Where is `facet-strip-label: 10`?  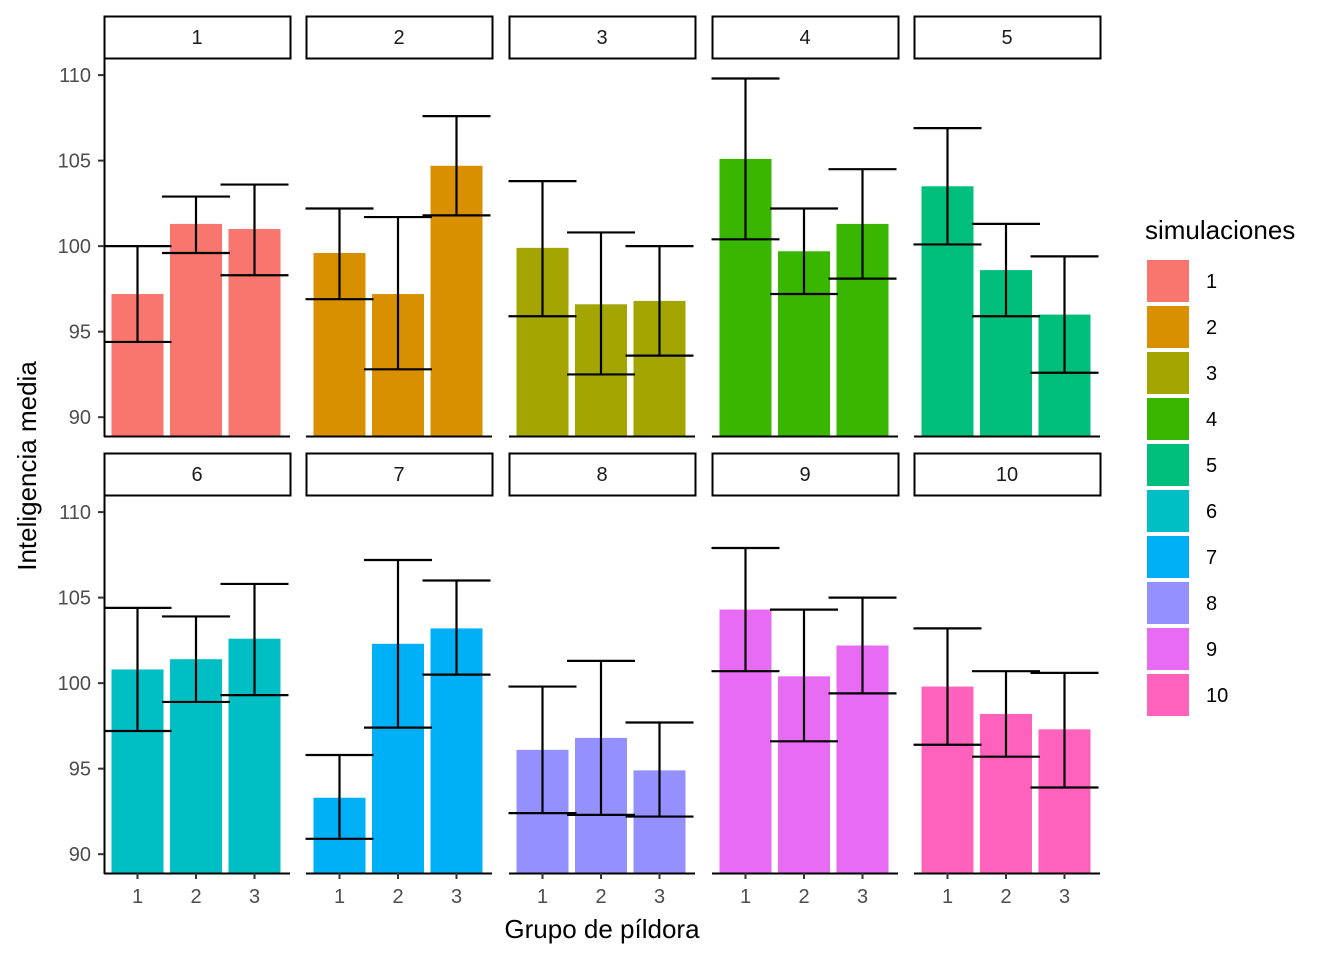
facet-strip-label: 10 is located at coordinates (1007, 475).